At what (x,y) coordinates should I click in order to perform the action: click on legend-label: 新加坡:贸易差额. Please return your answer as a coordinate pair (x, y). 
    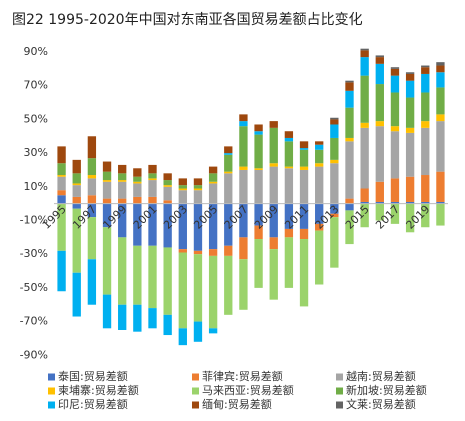
    Looking at the image, I should click on (386, 390).